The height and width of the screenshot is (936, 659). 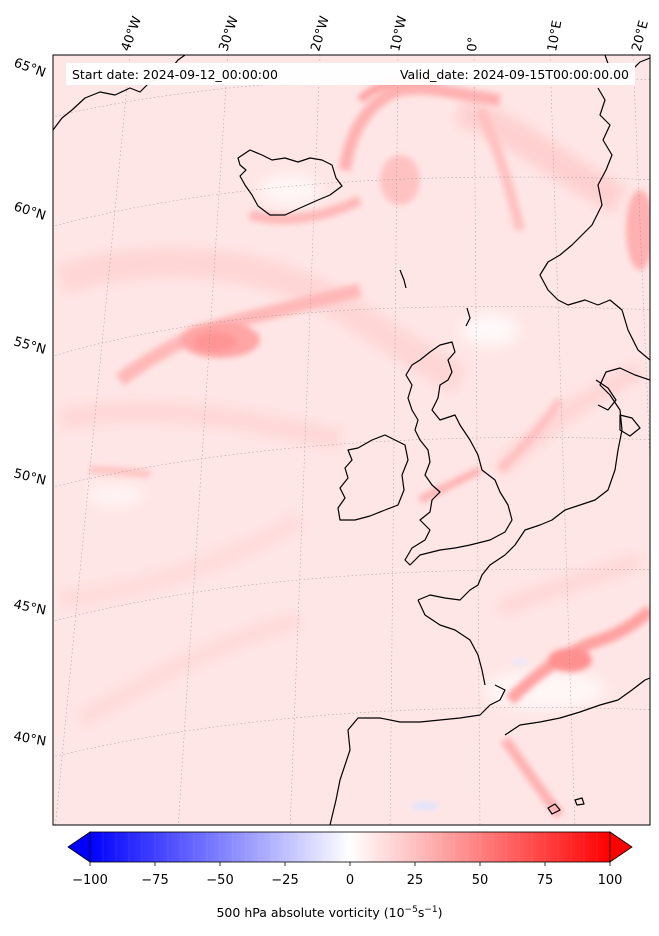 I want to click on iceland-coast, so click(x=290, y=182).